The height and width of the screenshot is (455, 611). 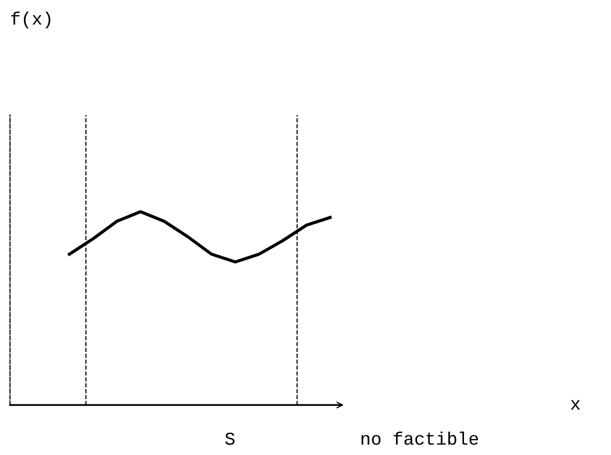 I want to click on text: S, so click(x=230, y=438).